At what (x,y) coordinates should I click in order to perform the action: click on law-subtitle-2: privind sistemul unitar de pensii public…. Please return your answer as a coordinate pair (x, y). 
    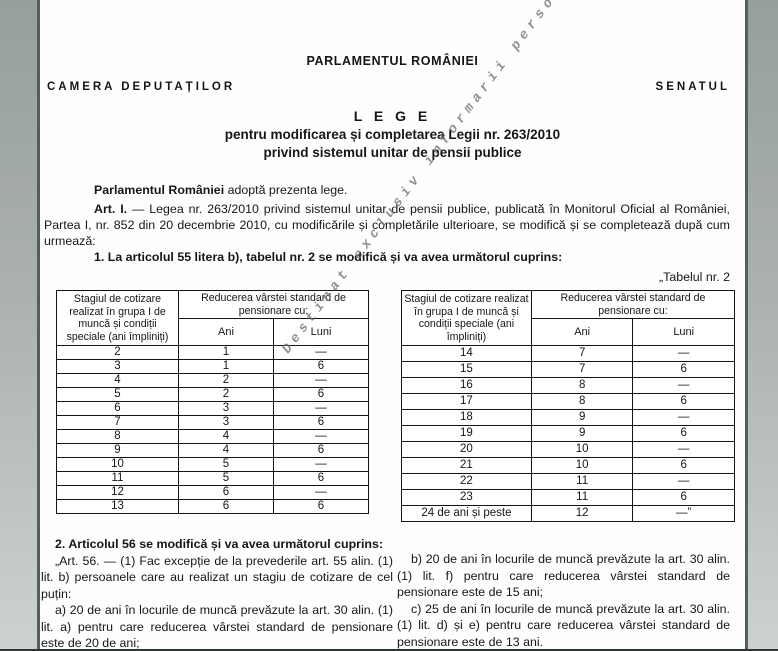
    Looking at the image, I should click on (392, 152).